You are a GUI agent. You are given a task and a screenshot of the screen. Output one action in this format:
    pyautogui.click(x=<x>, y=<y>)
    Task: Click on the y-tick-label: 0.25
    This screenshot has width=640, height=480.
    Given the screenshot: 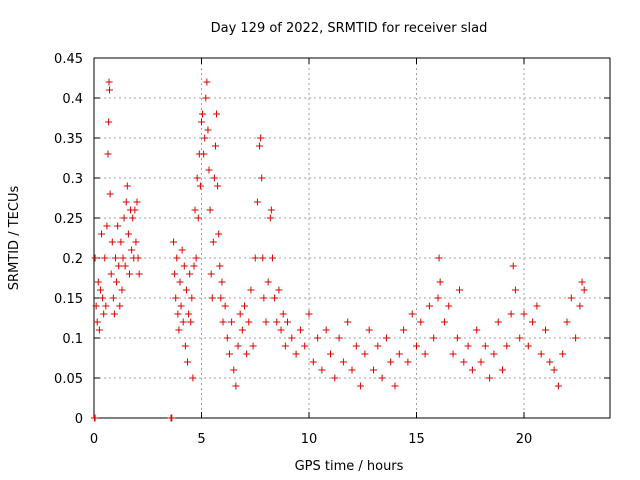 What is the action you would take?
    pyautogui.click(x=68, y=219)
    